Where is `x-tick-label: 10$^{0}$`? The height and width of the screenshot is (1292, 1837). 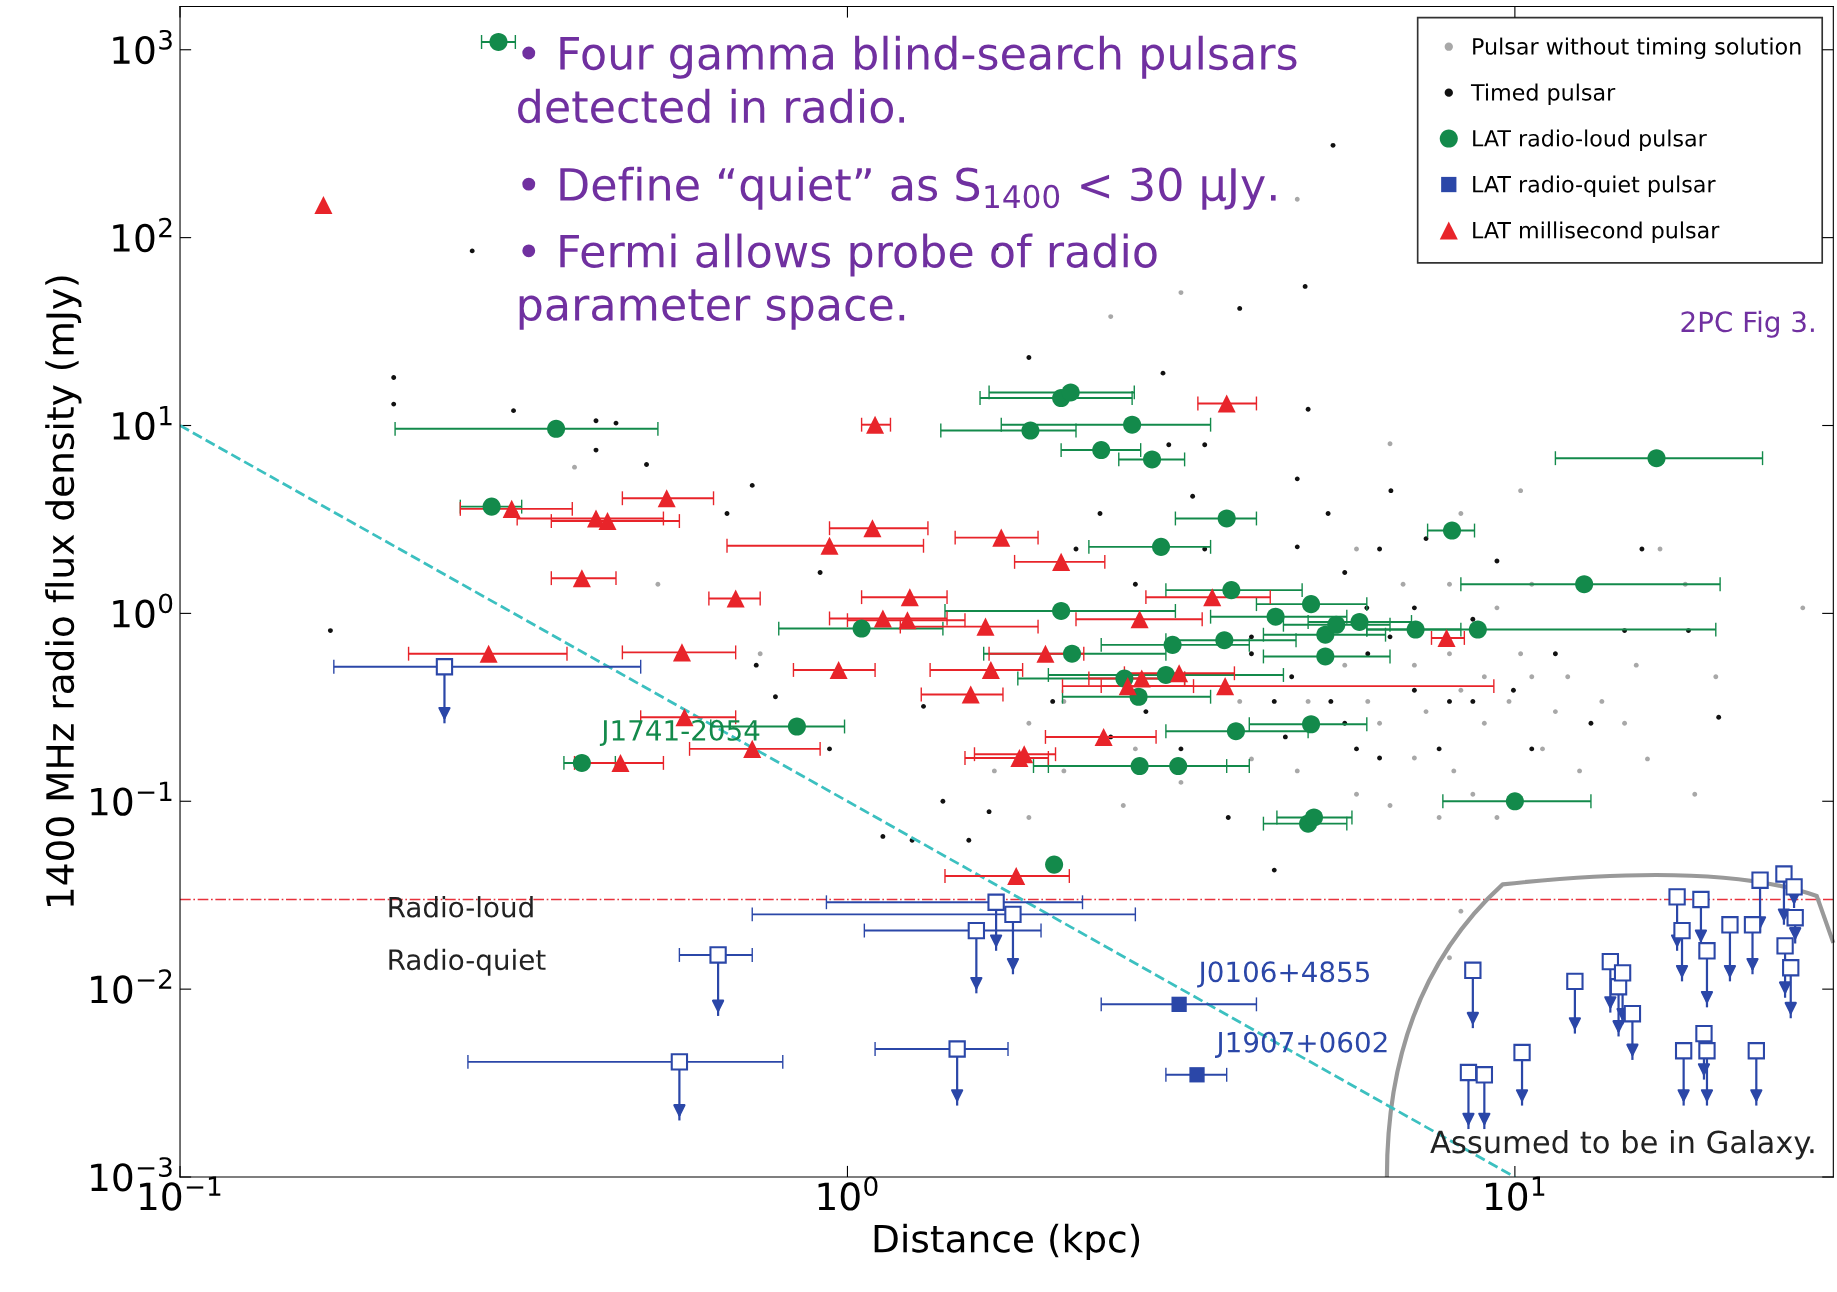 x-tick-label: 10$^{0}$ is located at coordinates (848, 1193).